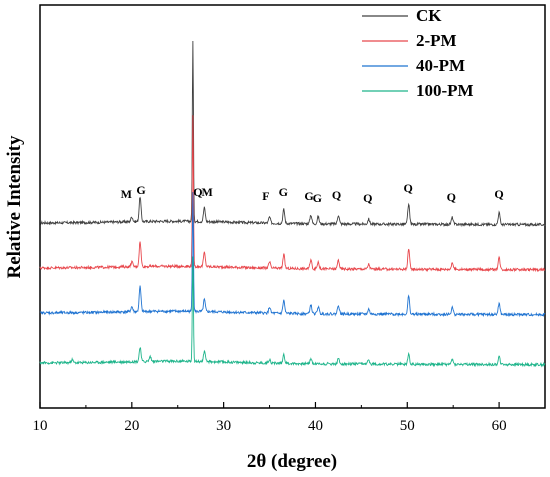  What do you see at coordinates (436, 40) in the screenshot?
I see `legend-label-2-pm: 2-PM` at bounding box center [436, 40].